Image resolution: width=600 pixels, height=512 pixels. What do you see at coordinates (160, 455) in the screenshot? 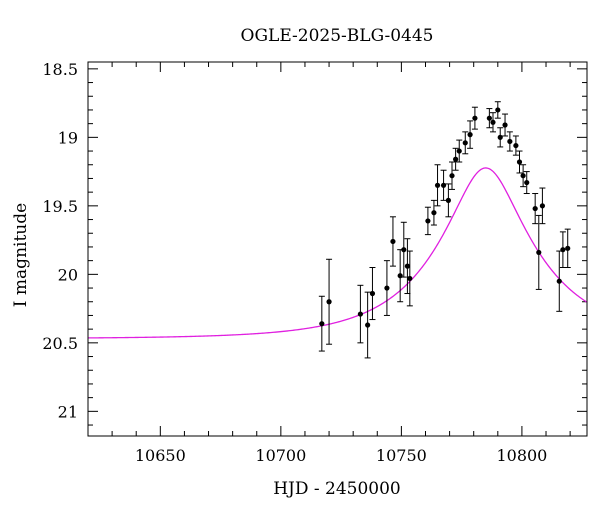
I see `x-tick-label: 10650` at bounding box center [160, 455].